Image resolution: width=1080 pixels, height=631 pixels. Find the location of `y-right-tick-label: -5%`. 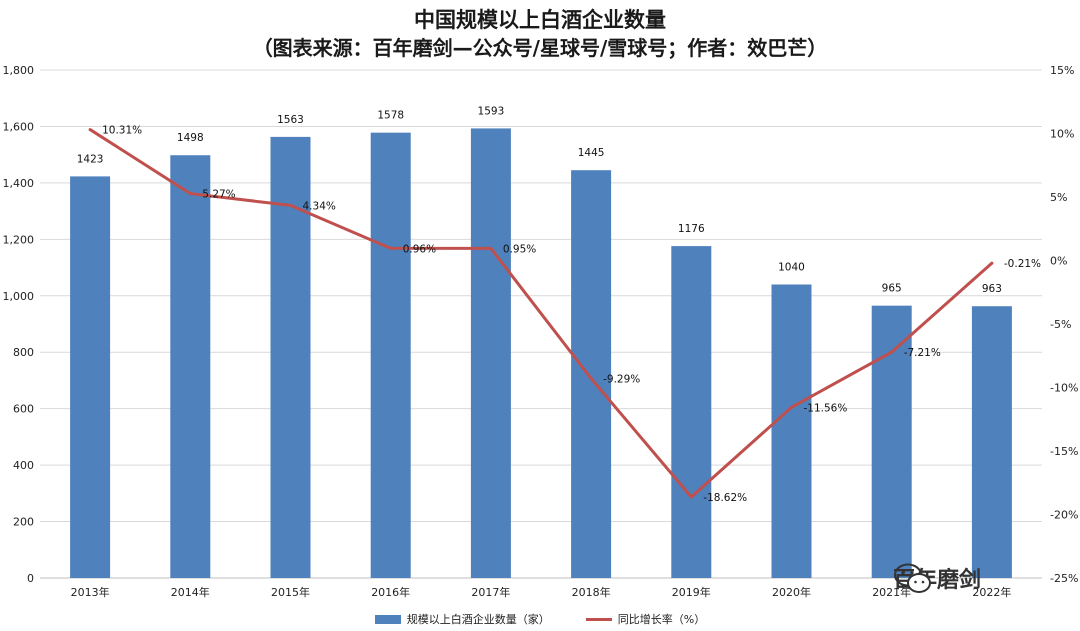

y-right-tick-label: -5% is located at coordinates (1060, 324).